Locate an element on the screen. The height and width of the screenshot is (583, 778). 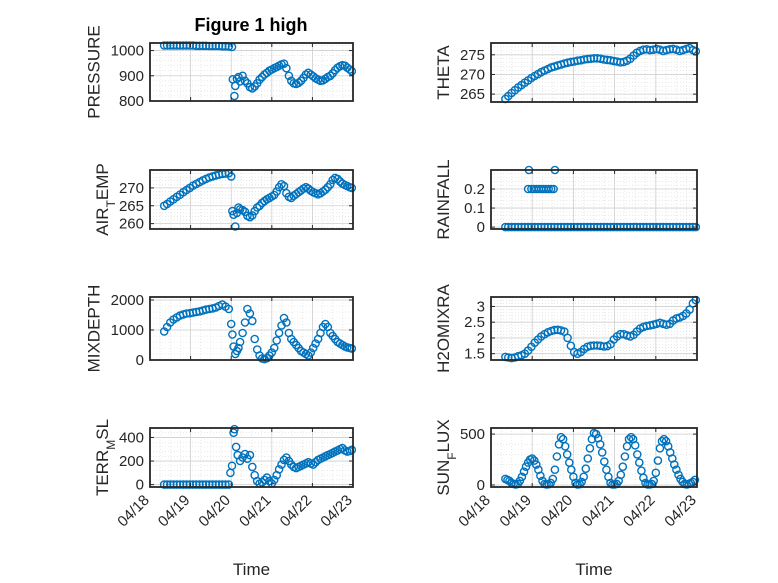
y-tick-label: 800 is located at coordinates (131, 101).